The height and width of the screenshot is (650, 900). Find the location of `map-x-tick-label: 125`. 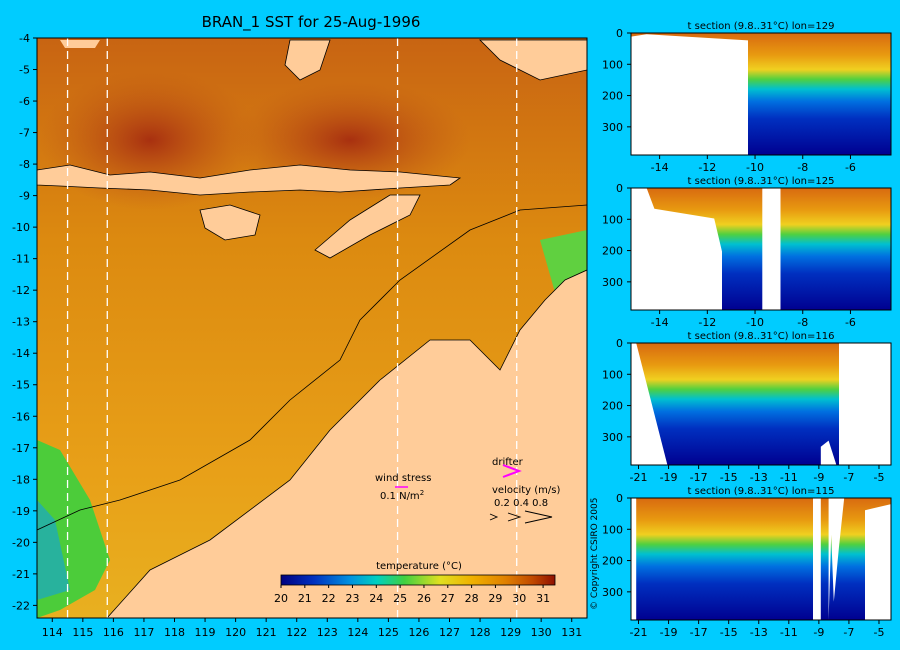

map-x-tick-label: 125 is located at coordinates (388, 632).